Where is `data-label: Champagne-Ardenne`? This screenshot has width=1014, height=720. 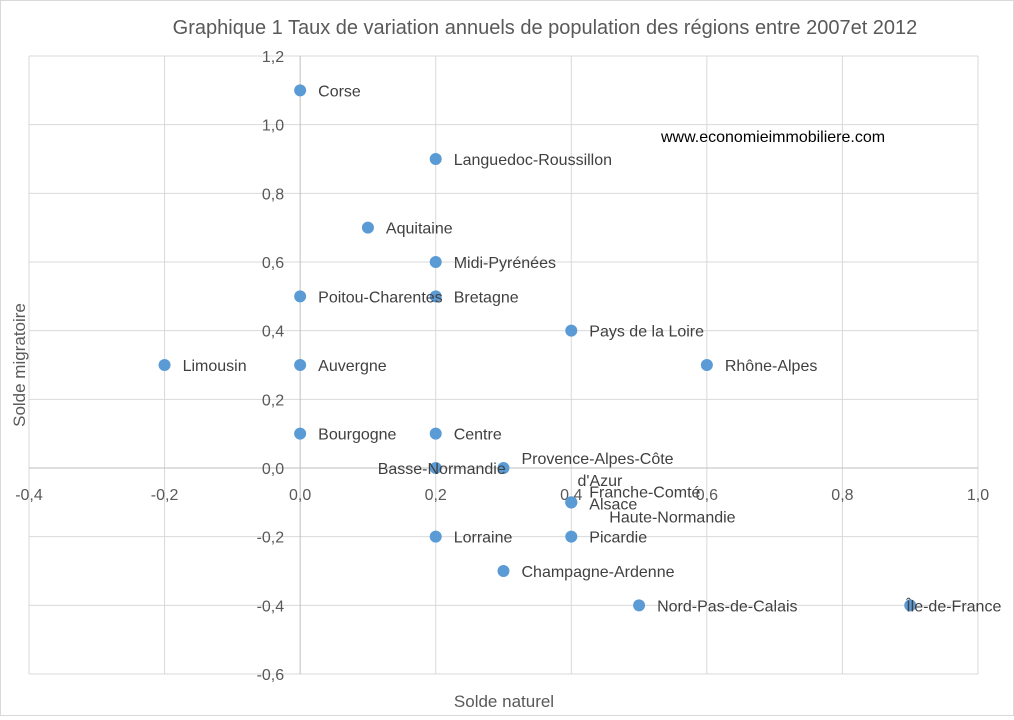 data-label: Champagne-Ardenne is located at coordinates (598, 572).